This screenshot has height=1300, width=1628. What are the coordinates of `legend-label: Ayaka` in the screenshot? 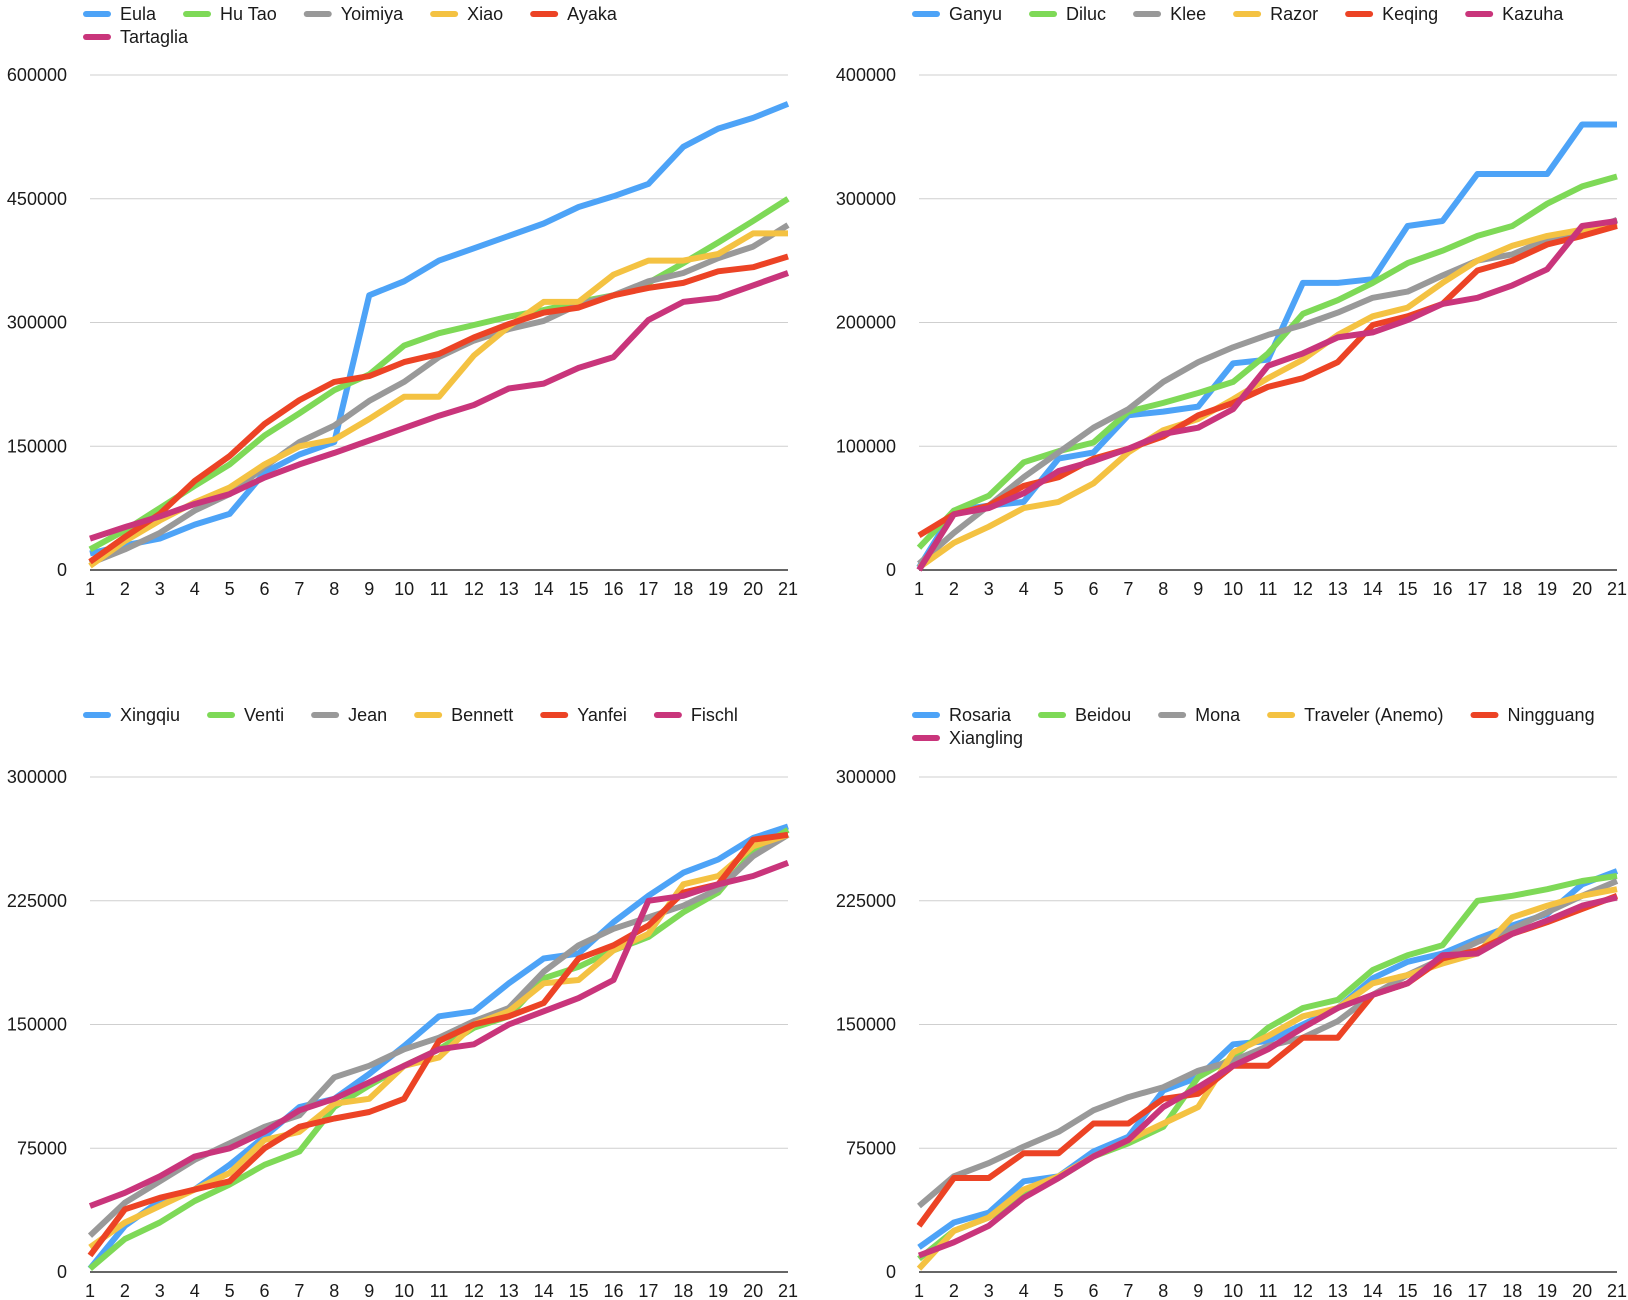 It's located at (592, 14).